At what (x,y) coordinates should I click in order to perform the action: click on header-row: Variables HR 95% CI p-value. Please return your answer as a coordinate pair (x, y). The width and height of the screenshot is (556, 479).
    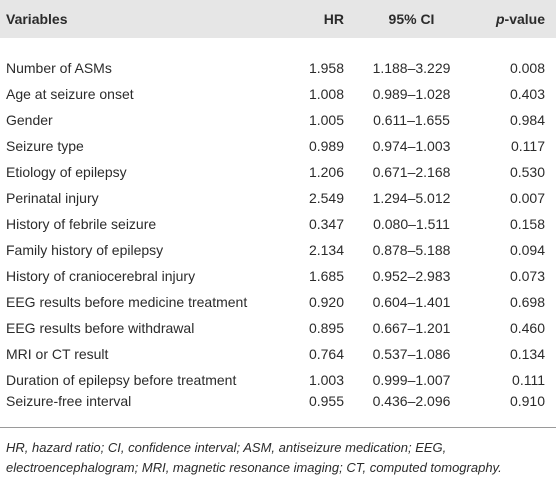
    Looking at the image, I should click on (278, 19).